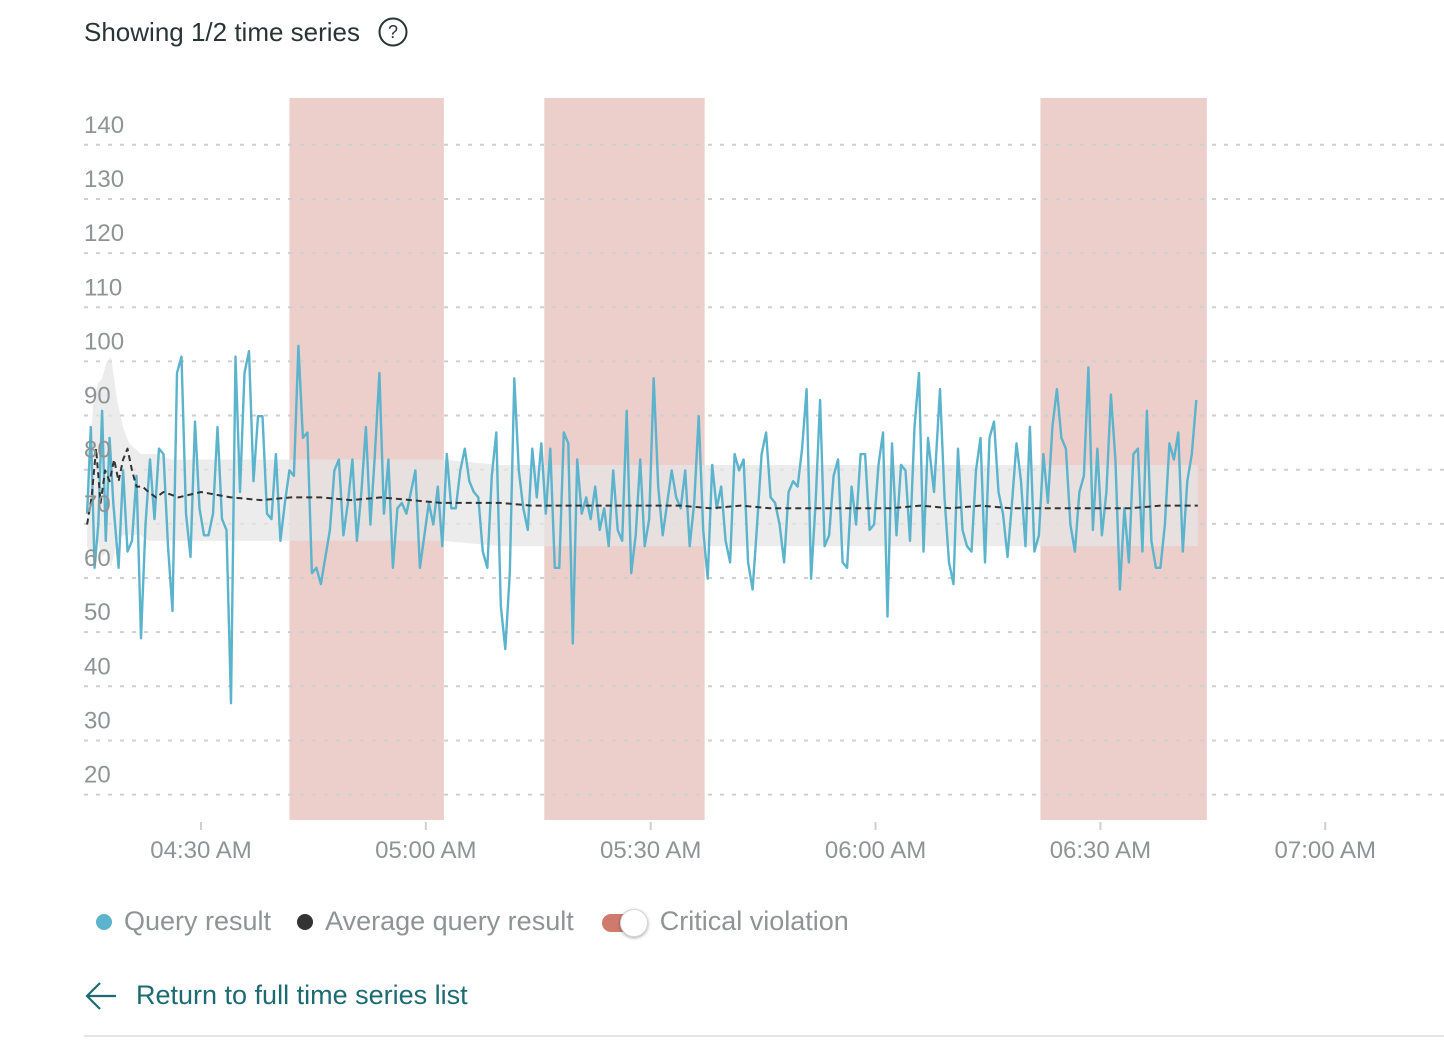 The image size is (1444, 1064). What do you see at coordinates (1100, 850) in the screenshot?
I see `x-tick-label: 06:30 AM` at bounding box center [1100, 850].